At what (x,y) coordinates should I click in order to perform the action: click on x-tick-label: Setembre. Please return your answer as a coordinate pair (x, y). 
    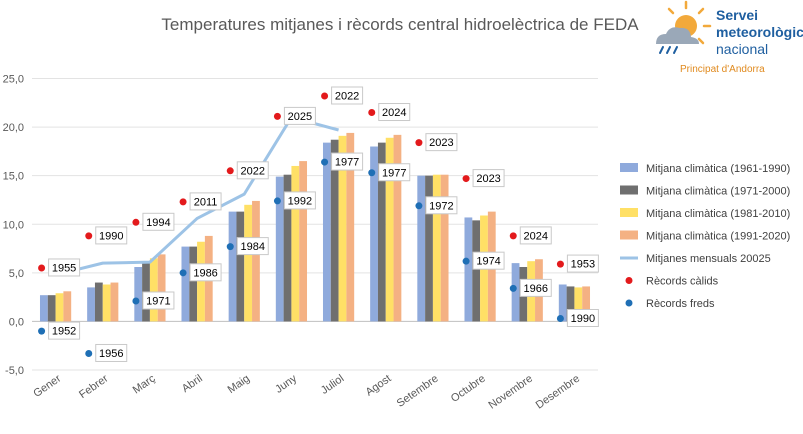
    Looking at the image, I should click on (418, 391).